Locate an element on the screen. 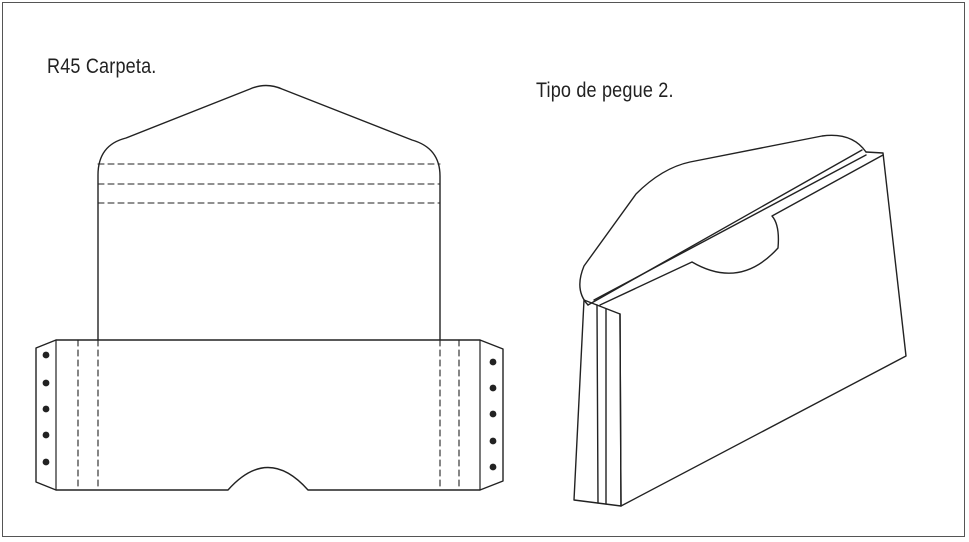  side-panel-lines is located at coordinates (268, 415).